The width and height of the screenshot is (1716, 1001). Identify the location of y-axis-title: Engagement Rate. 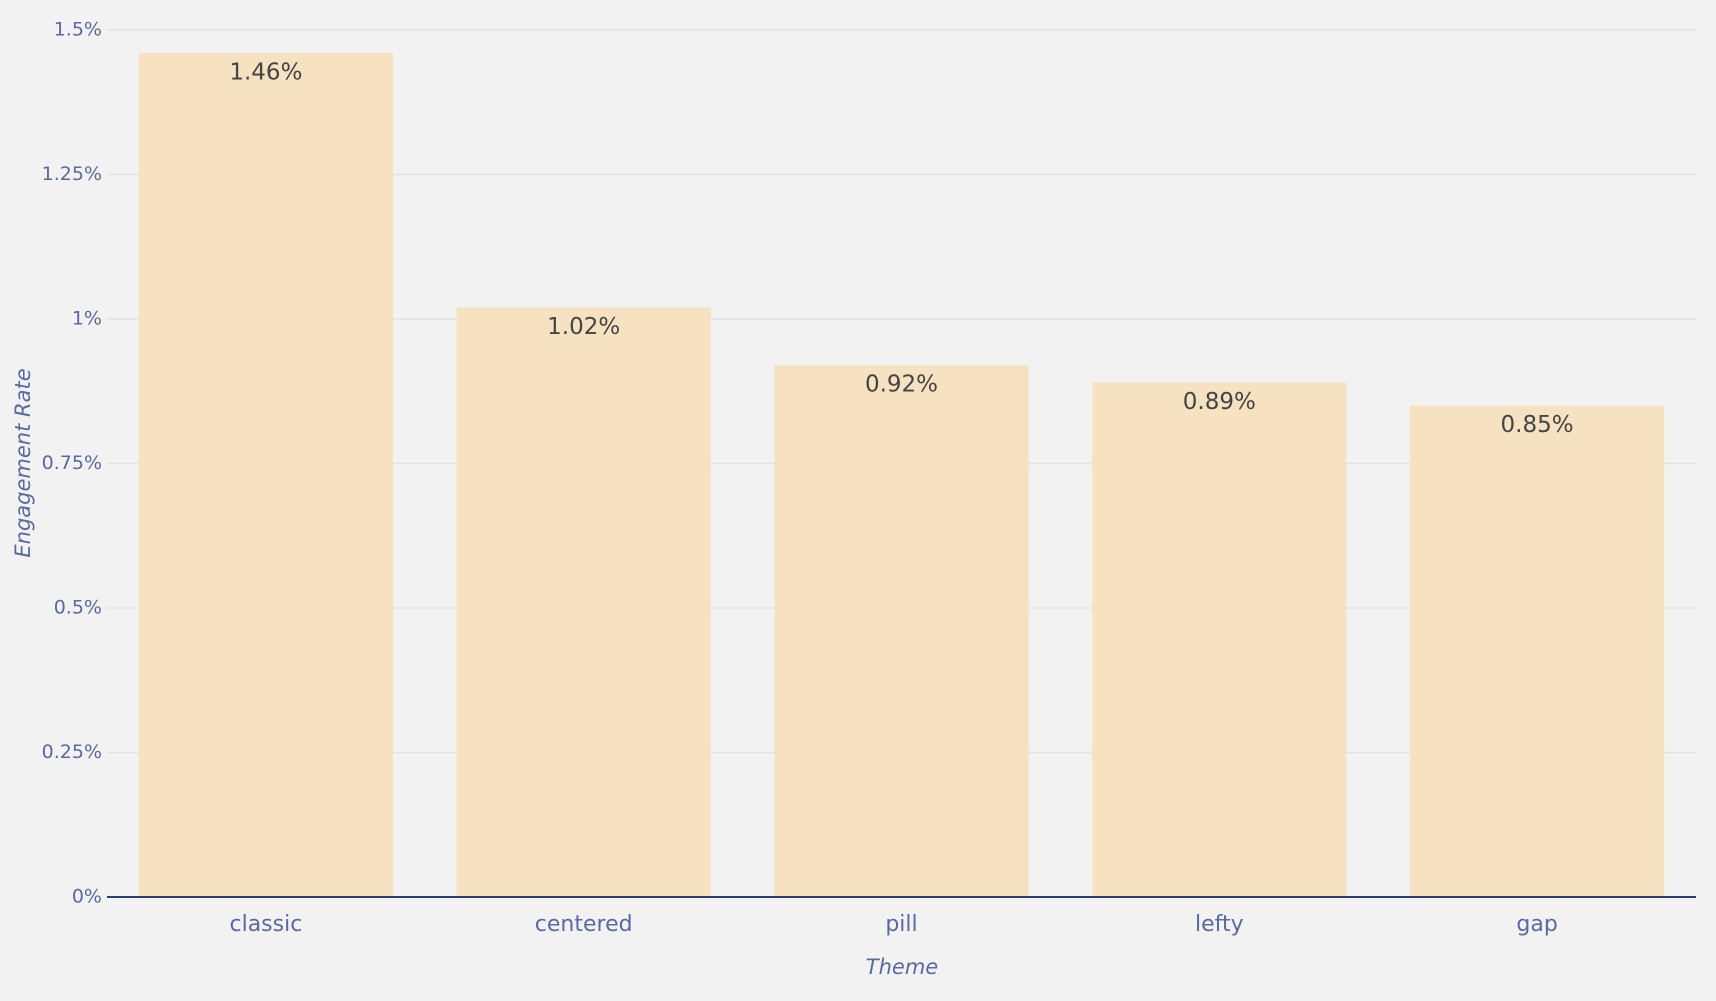
(23, 462).